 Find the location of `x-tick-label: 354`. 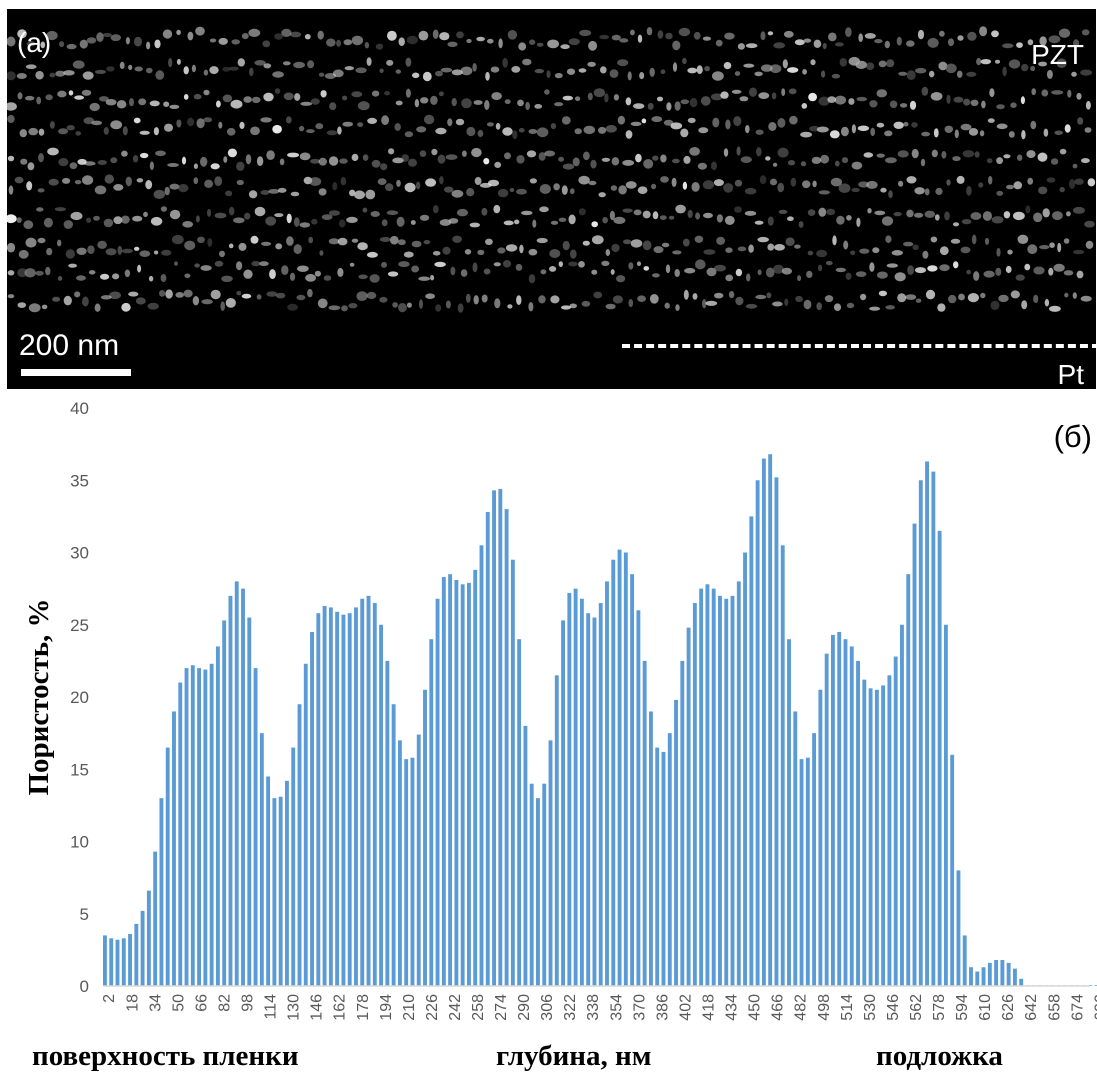

x-tick-label: 354 is located at coordinates (616, 1007).